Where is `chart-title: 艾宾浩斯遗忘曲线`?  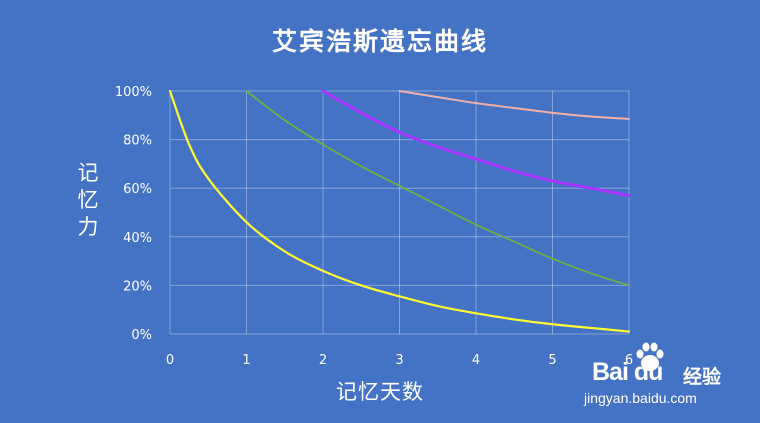
chart-title: 艾宾浩斯遗忘曲线 is located at coordinates (379, 41).